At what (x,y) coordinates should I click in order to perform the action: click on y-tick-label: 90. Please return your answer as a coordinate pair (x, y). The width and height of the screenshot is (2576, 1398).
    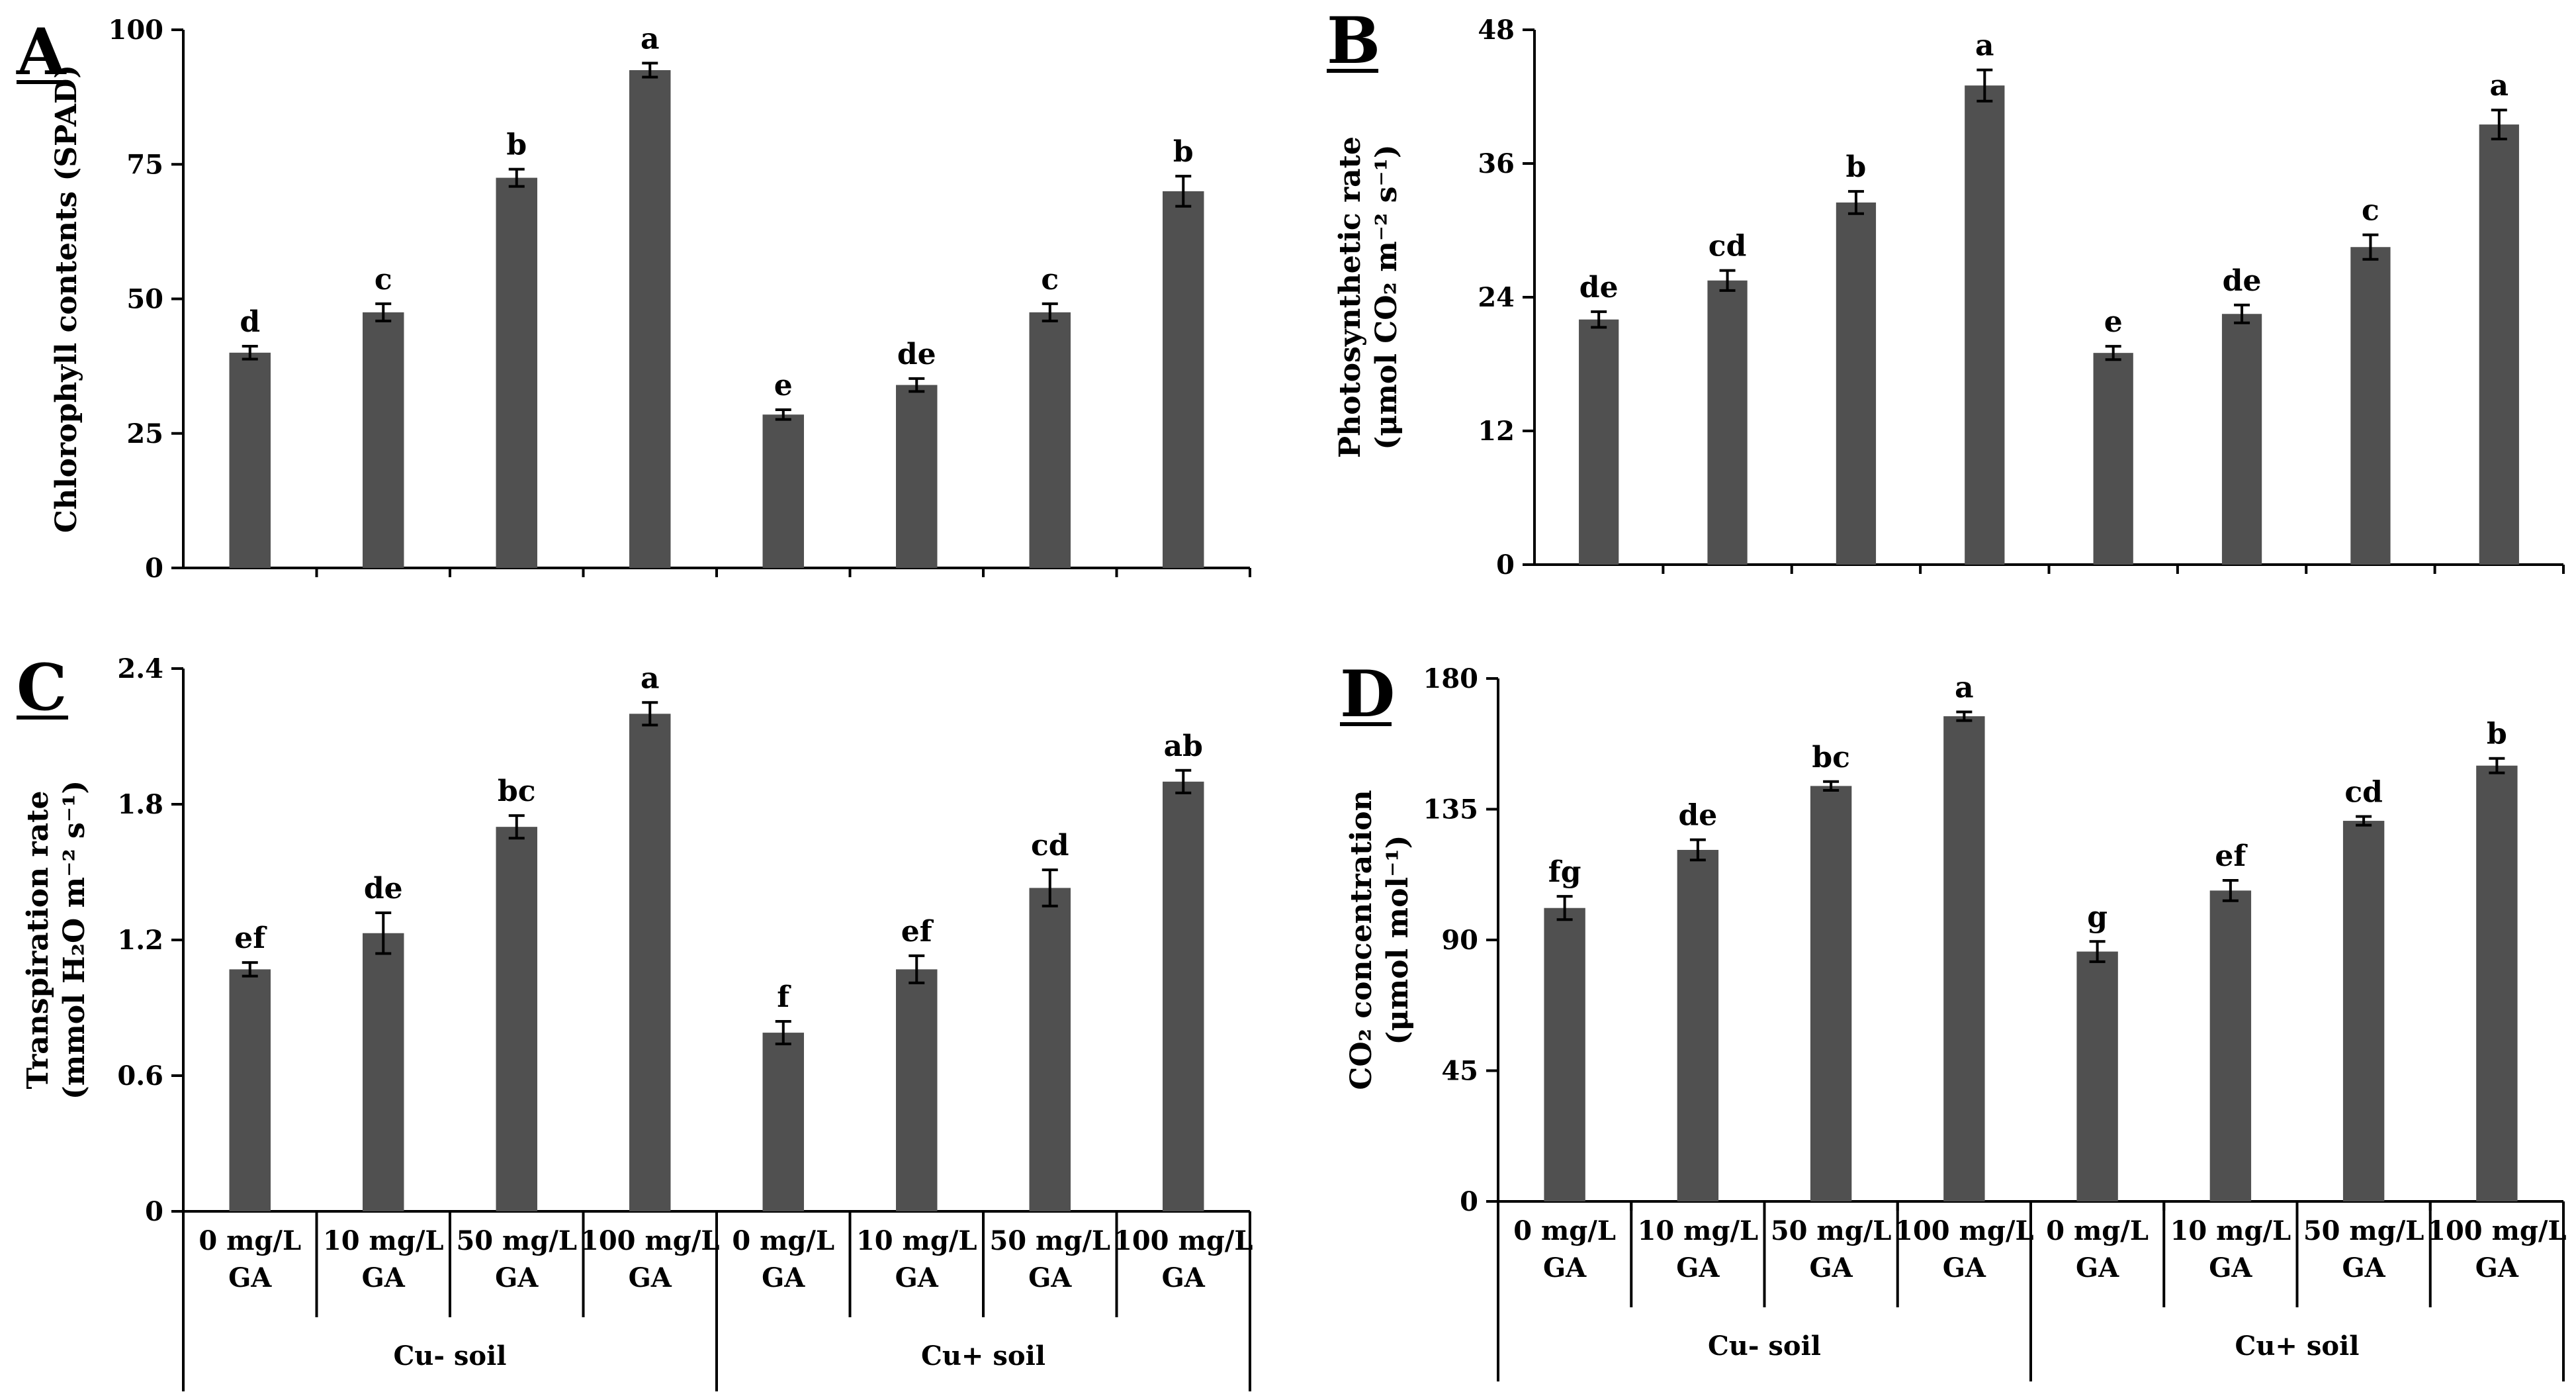
    Looking at the image, I should click on (1459, 941).